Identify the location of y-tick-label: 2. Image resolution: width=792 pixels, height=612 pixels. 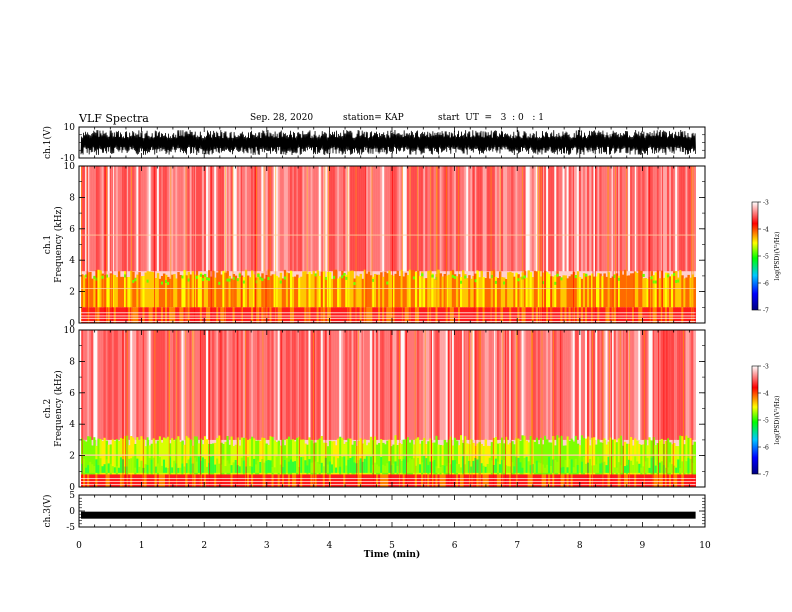
(72, 293).